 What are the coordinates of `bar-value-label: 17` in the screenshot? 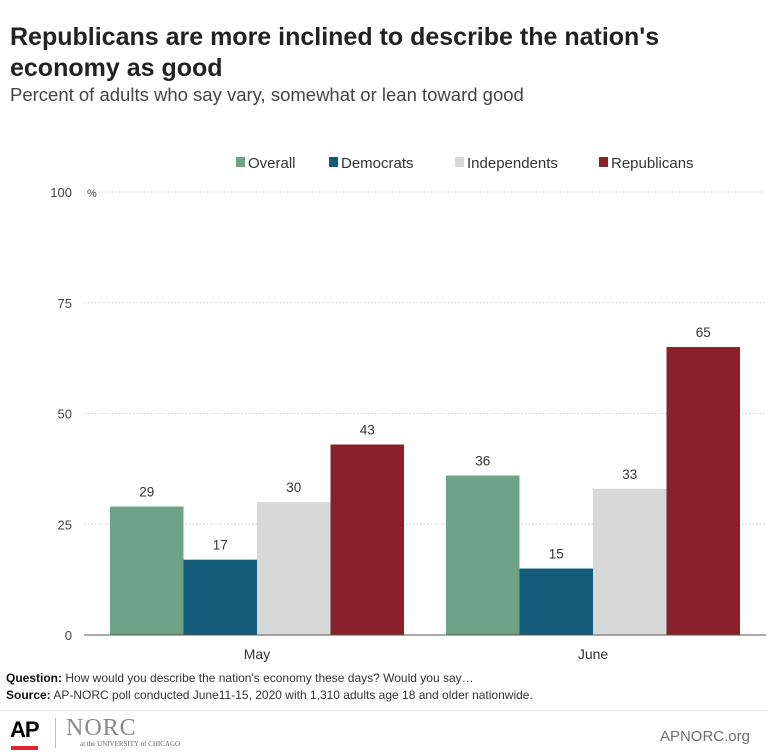 It's located at (220, 545).